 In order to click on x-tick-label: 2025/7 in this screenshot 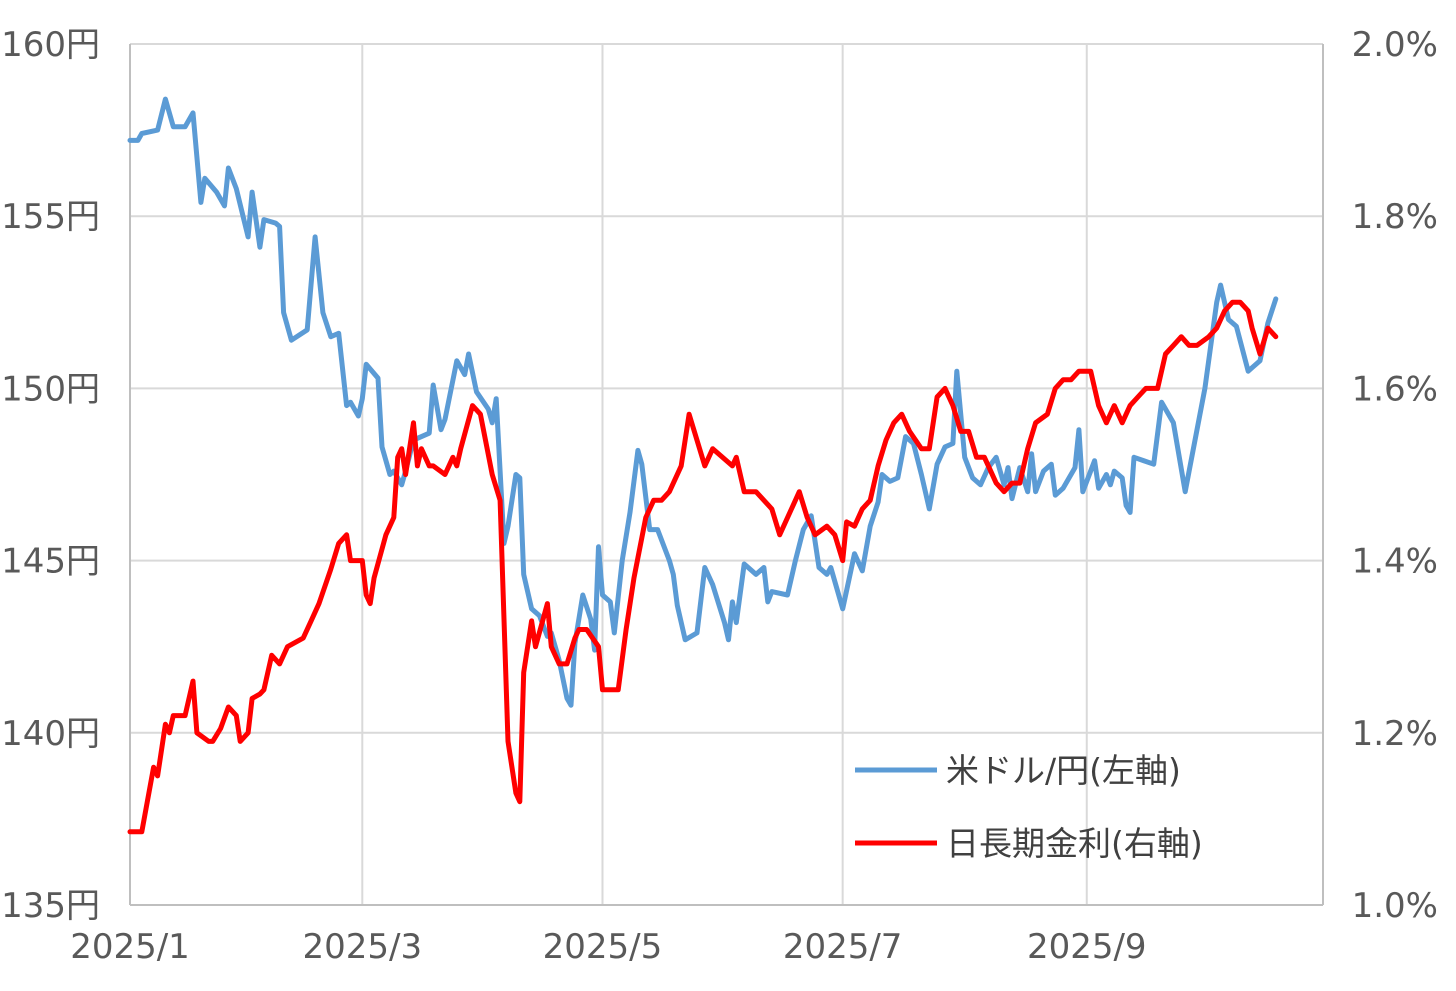, I will do `click(843, 947)`.